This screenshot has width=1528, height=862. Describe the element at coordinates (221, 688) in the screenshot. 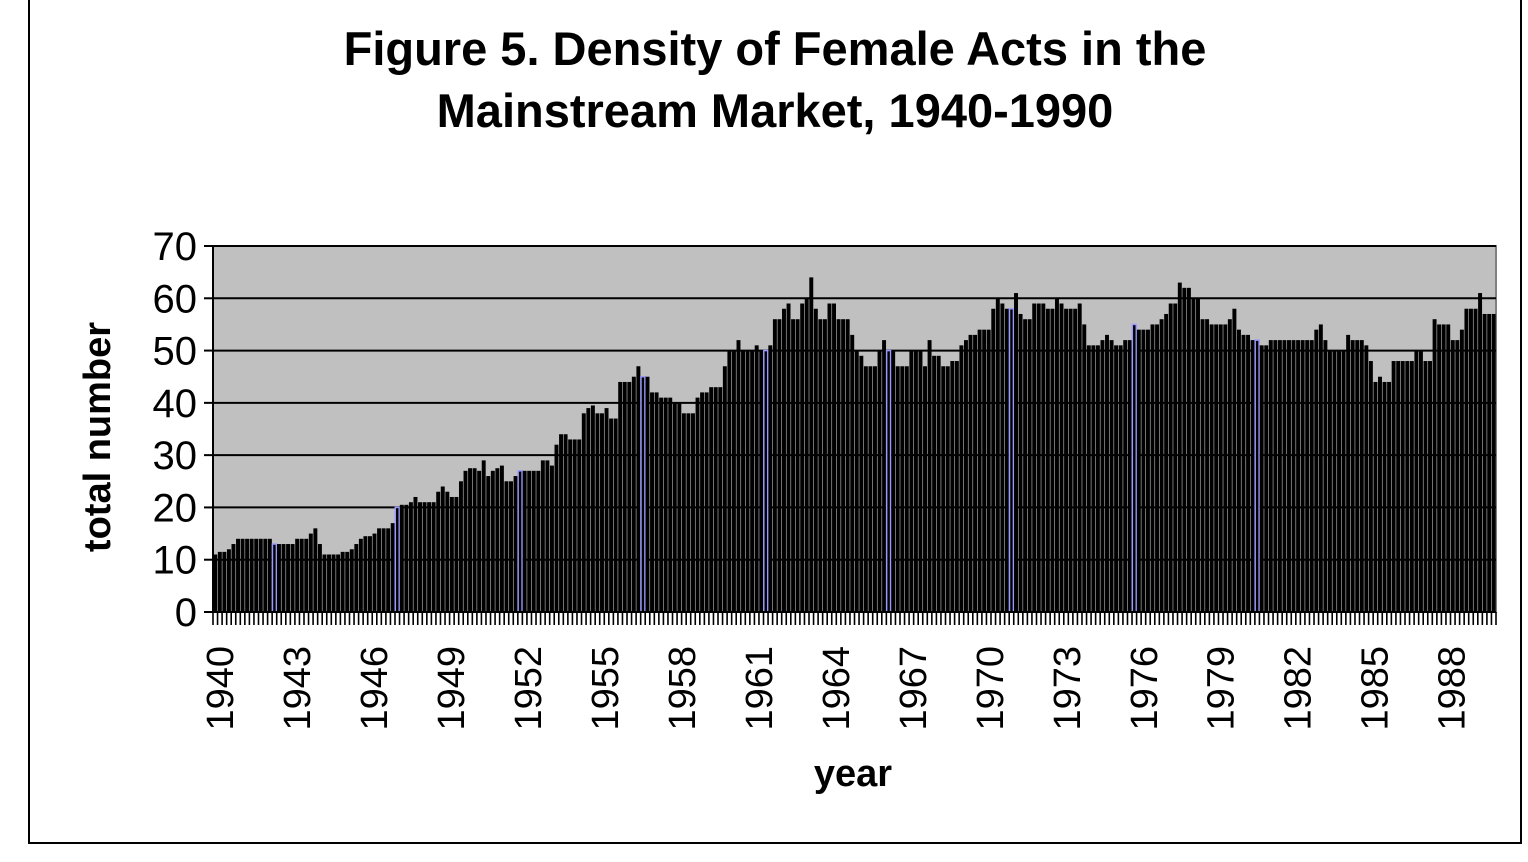

I see `x-tick-label: 1940` at that location.